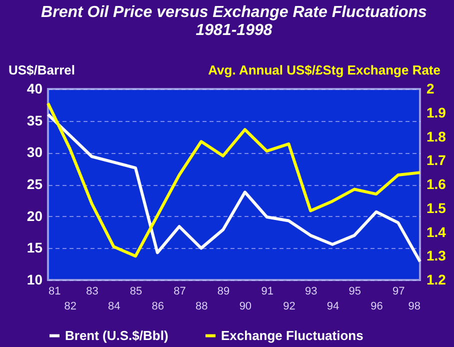  I want to click on legend-label: Brent (U.S.$/Bbl), so click(116, 335).